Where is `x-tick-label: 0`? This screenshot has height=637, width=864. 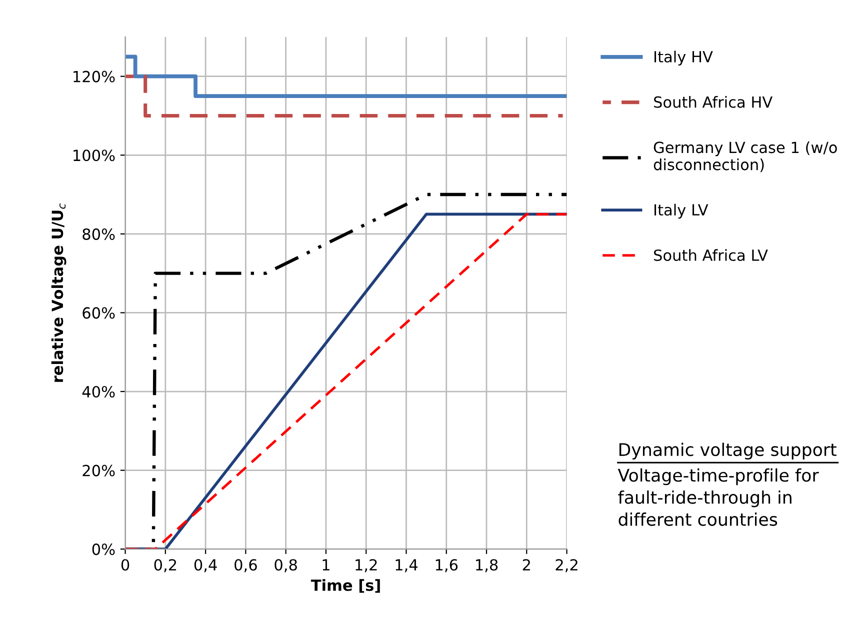
x-tick-label: 0 is located at coordinates (125, 565).